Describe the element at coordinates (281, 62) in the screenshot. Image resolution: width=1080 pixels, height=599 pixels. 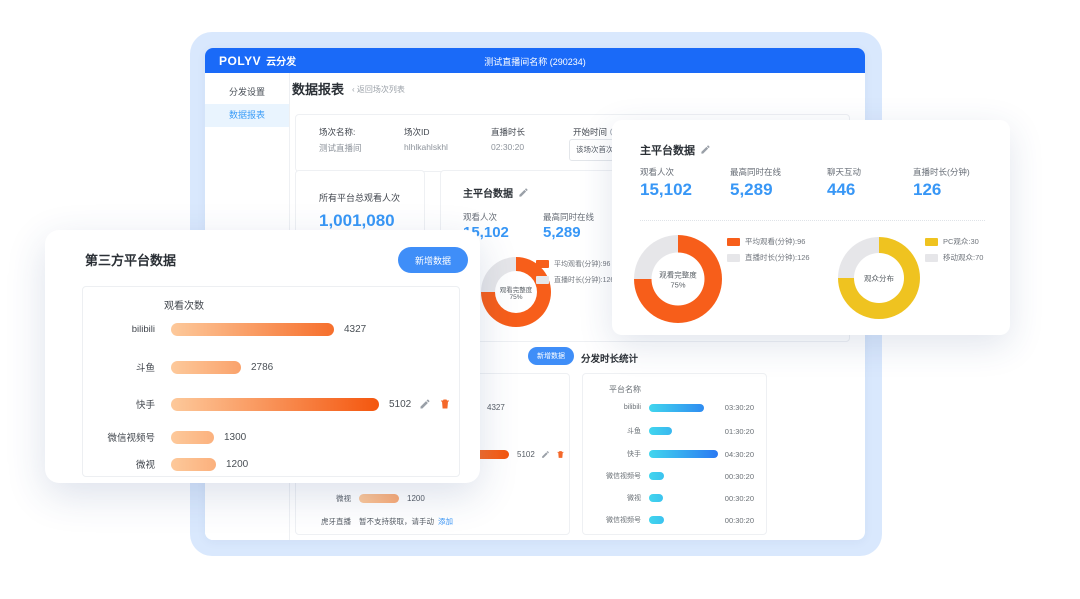
I see `logo-suffix-text: 云分发` at that location.